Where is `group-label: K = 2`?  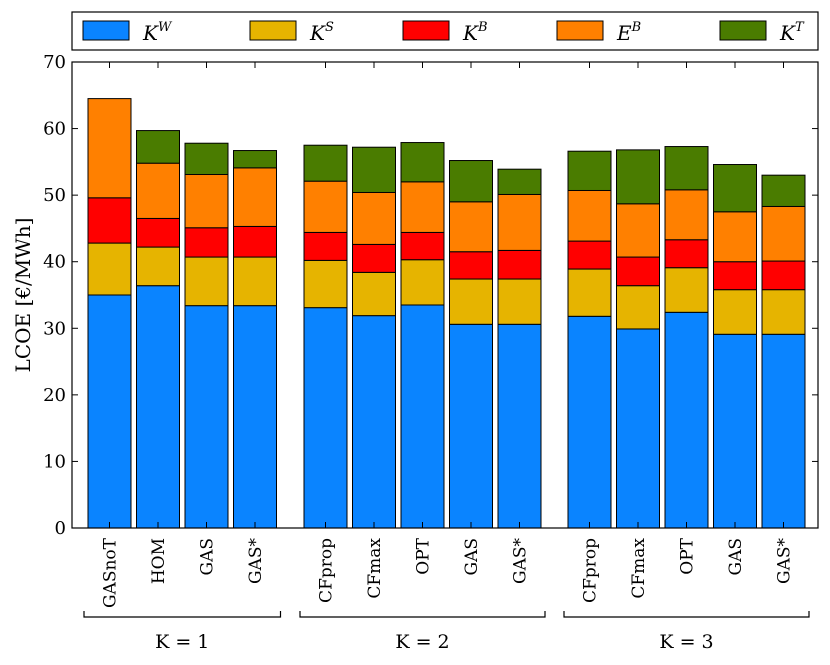
group-label: K = 2 is located at coordinates (422, 642).